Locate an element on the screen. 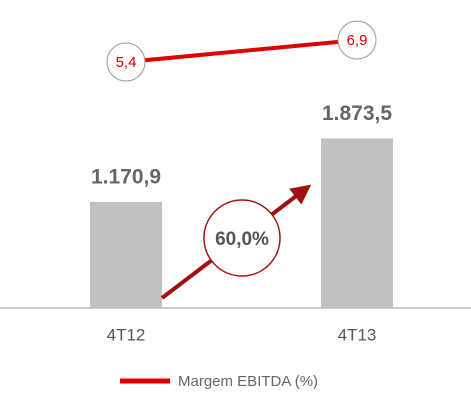  line-value-label: 5,4 is located at coordinates (126, 62).